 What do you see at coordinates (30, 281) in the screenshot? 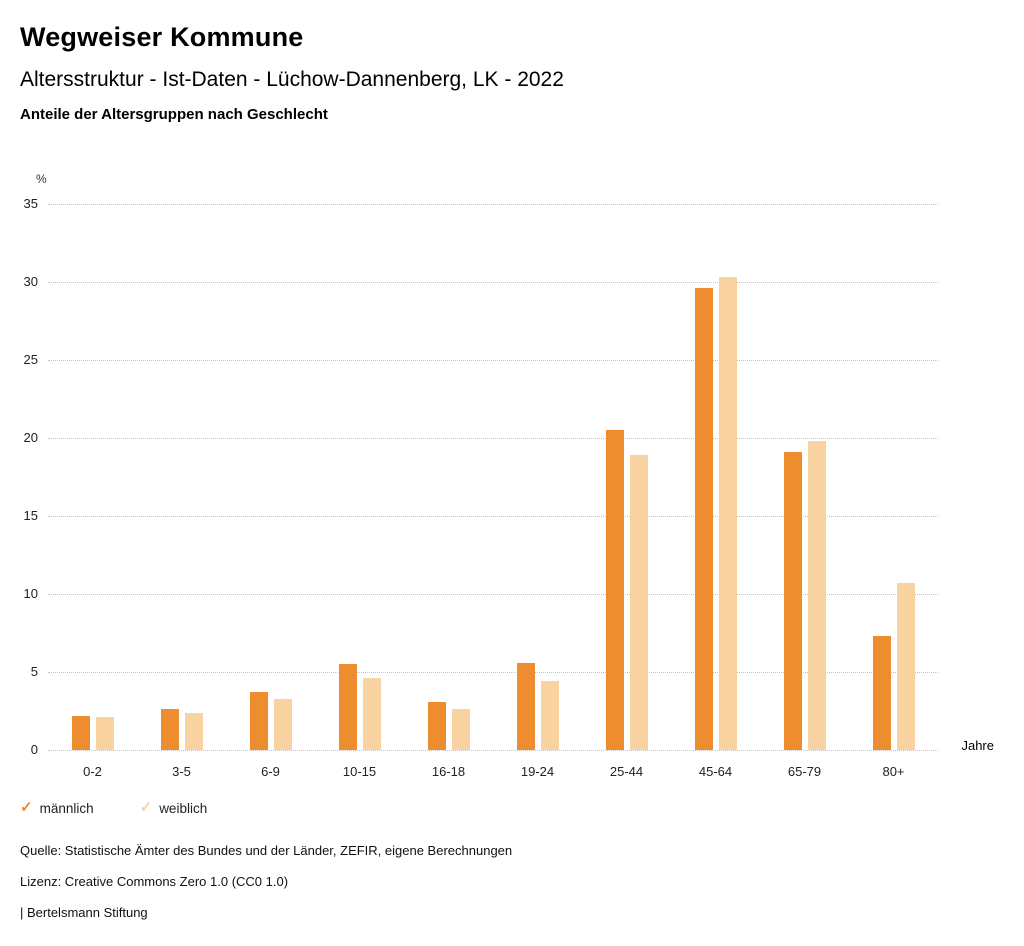
I see `y-tick-label-30: 30` at bounding box center [30, 281].